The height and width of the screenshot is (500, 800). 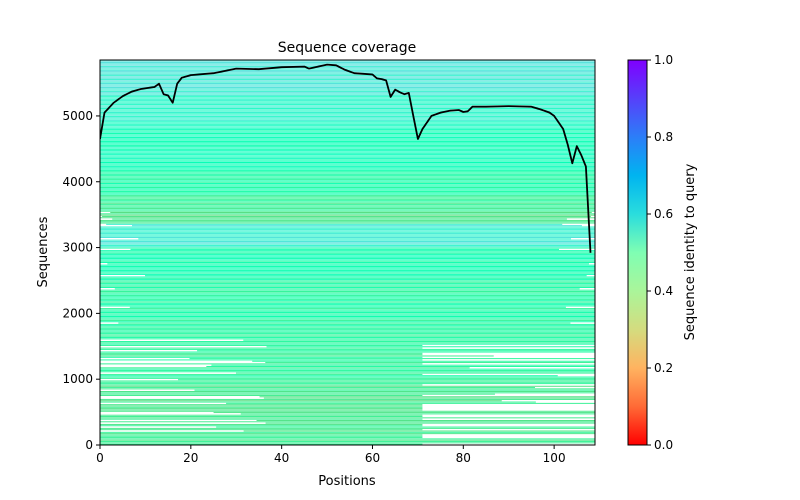 I want to click on colorbar-label: Sequence identity to query, so click(x=690, y=251).